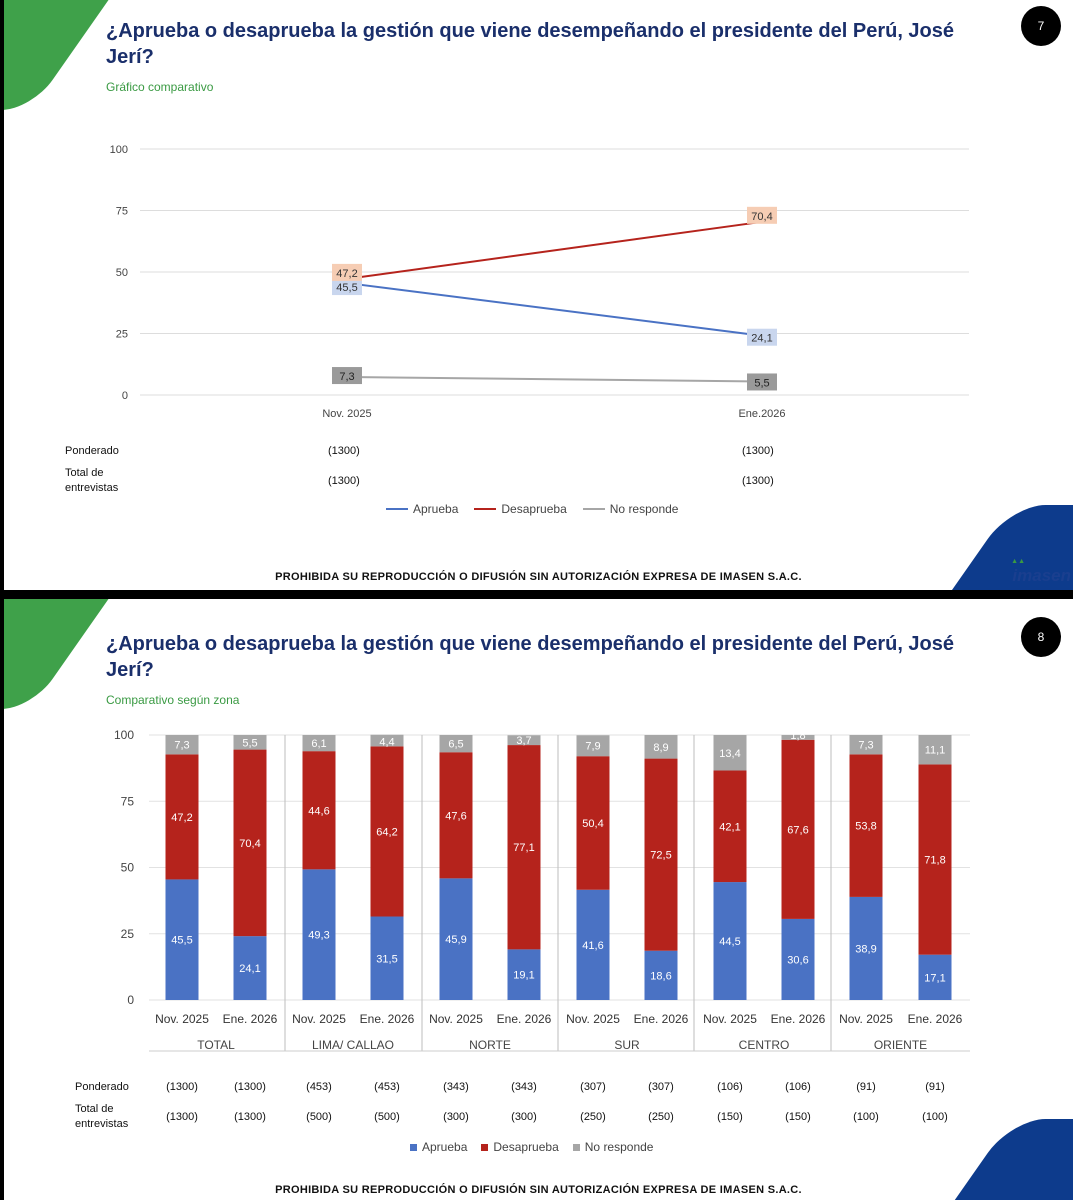  What do you see at coordinates (935, 751) in the screenshot?
I see `data-label-no-responde: 11,1` at bounding box center [935, 751].